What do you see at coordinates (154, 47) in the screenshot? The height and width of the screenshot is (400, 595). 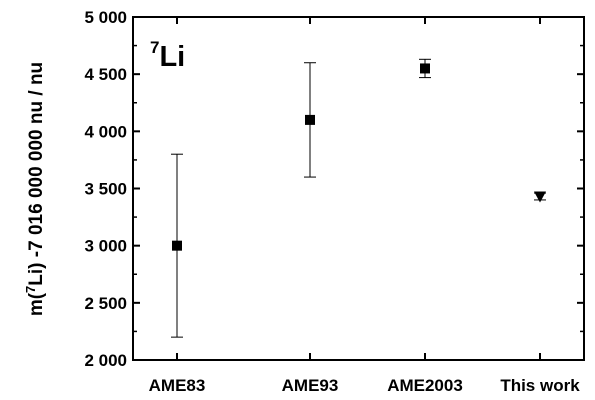 I see `isotope-label-superscript: 7` at bounding box center [154, 47].